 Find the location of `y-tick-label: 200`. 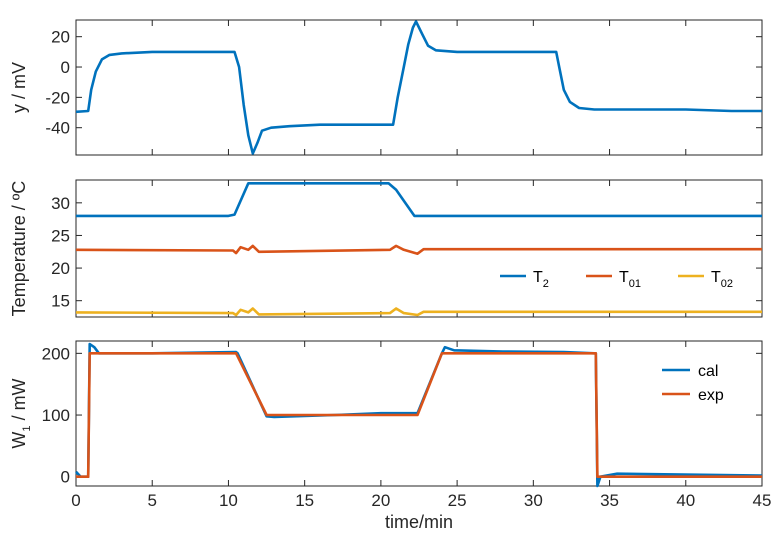

y-tick-label: 200 is located at coordinates (56, 353).